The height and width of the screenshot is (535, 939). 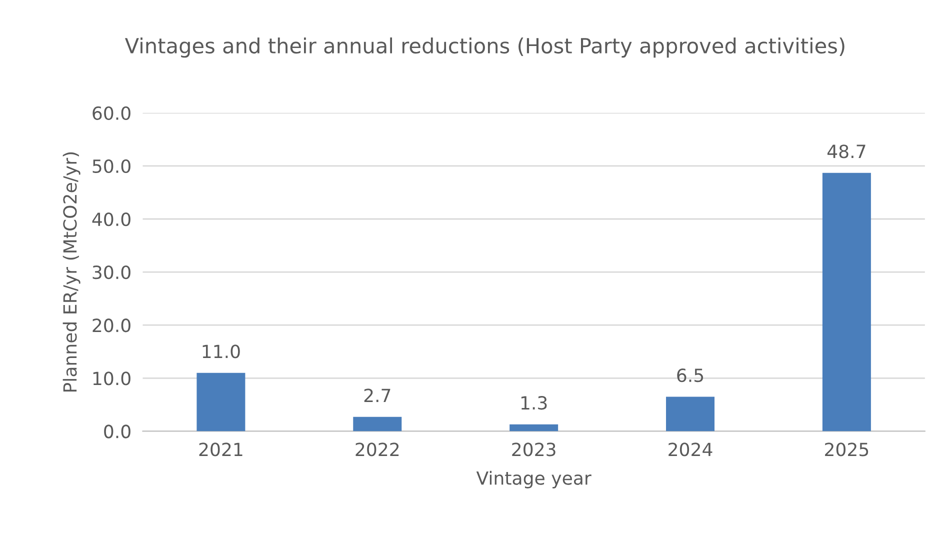 What do you see at coordinates (111, 219) in the screenshot?
I see `y-tick-label: 40.0` at bounding box center [111, 219].